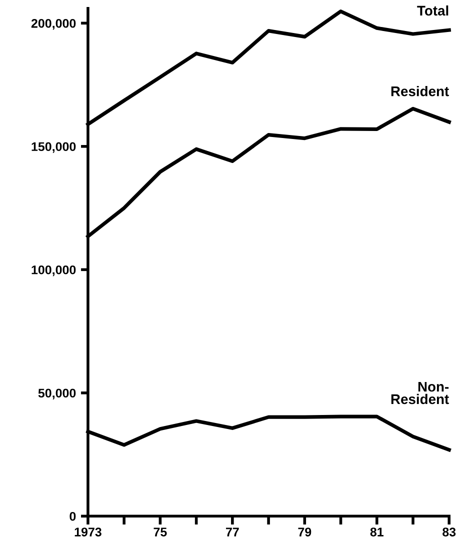 This screenshot has height=558, width=463. I want to click on x-tick-label: 77, so click(232, 532).